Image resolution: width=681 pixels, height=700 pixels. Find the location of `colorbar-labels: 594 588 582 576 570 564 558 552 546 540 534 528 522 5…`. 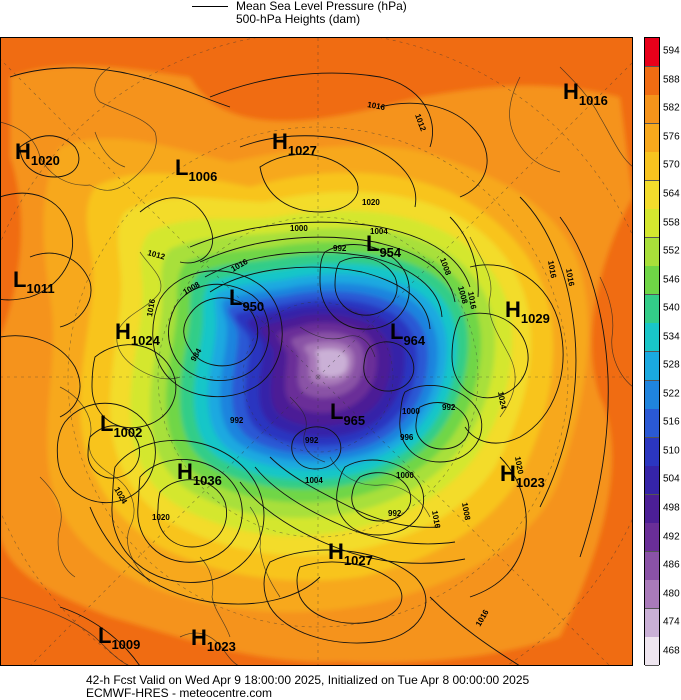

colorbar-labels: 594 588 582 576 570 564 558 552 546 540 534 528 522 5… is located at coordinates (672, 351).